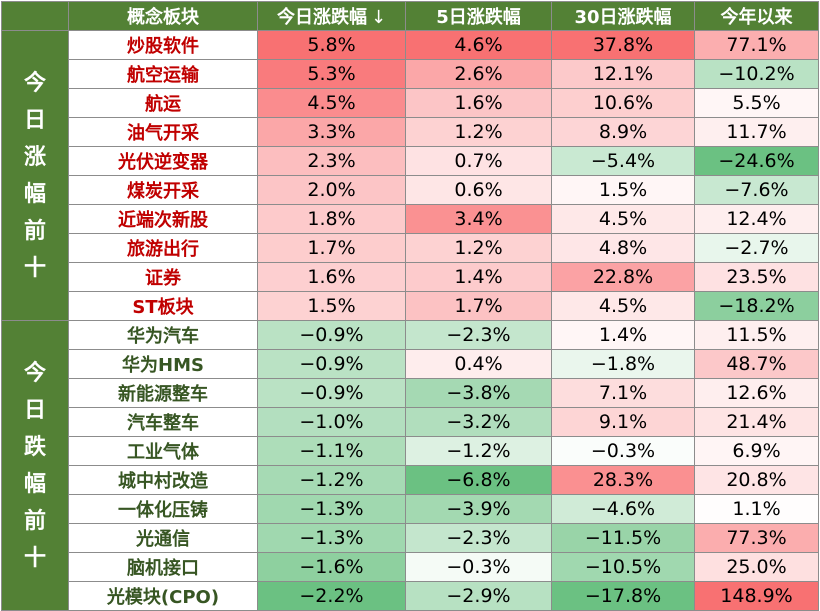 The height and width of the screenshot is (611, 820). What do you see at coordinates (623, 451) in the screenshot?
I see `change-30d: −0.3%` at bounding box center [623, 451].